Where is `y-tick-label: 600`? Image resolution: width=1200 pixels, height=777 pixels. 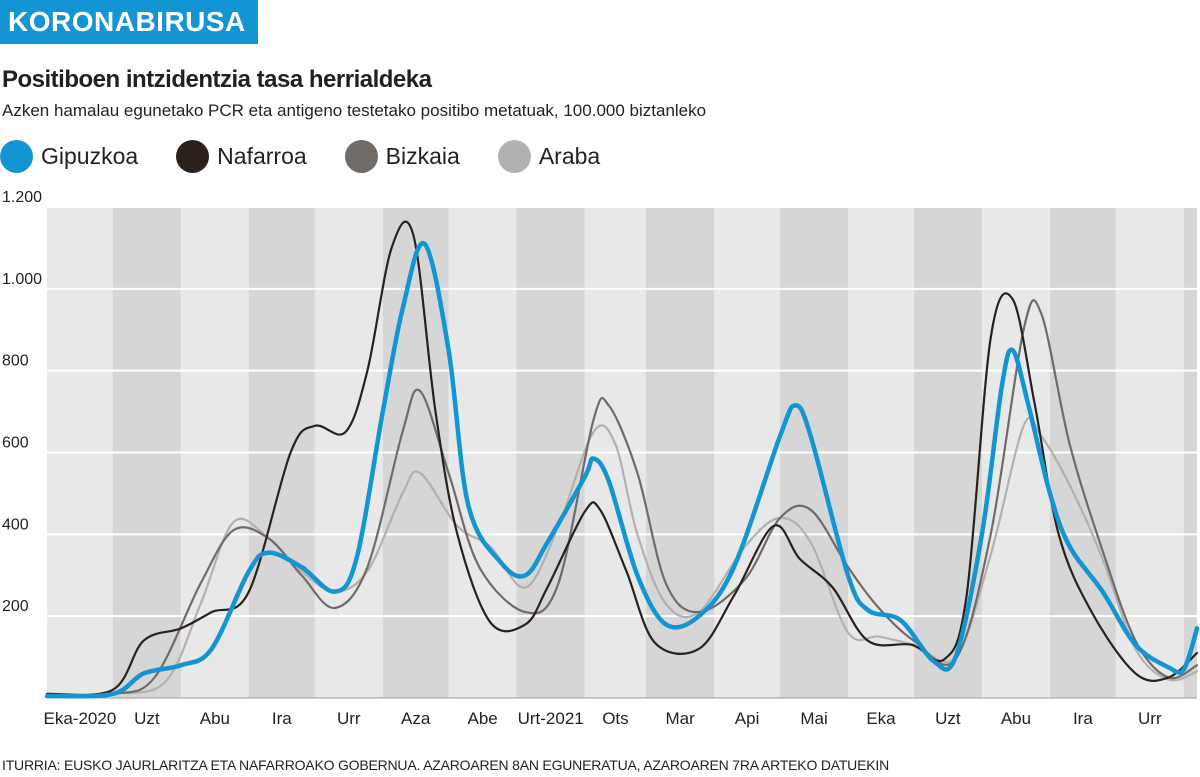 y-tick-label: 600 is located at coordinates (15, 443).